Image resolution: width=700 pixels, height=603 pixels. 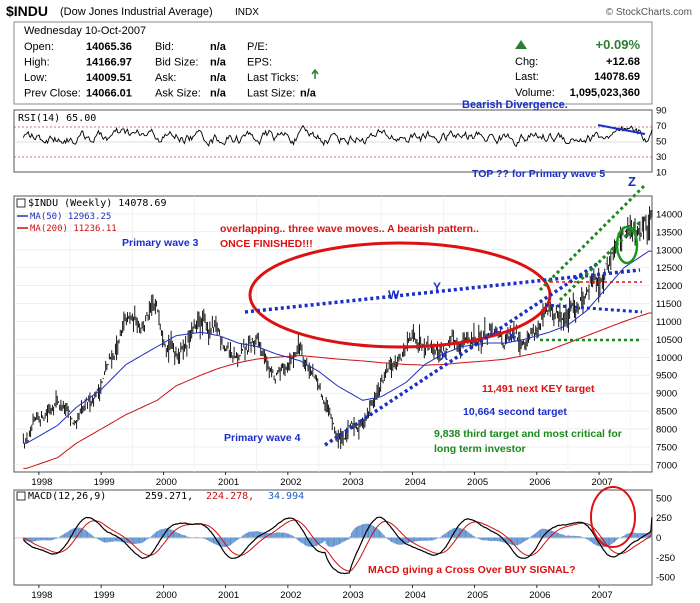 What do you see at coordinates (67, 496) in the screenshot?
I see `macd-title: MACD(12,26,9)` at bounding box center [67, 496].